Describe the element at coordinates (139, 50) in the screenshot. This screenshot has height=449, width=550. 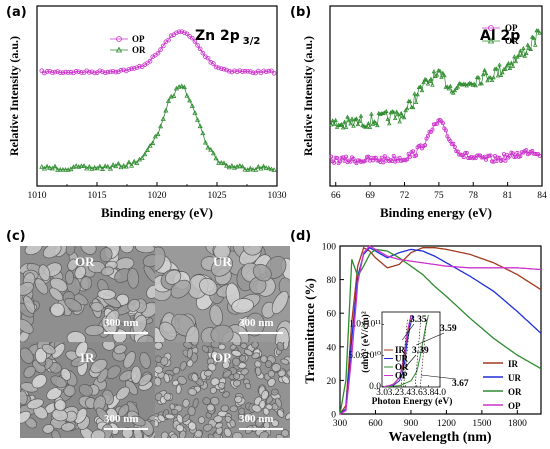
I see `legend-label: OR` at that location.